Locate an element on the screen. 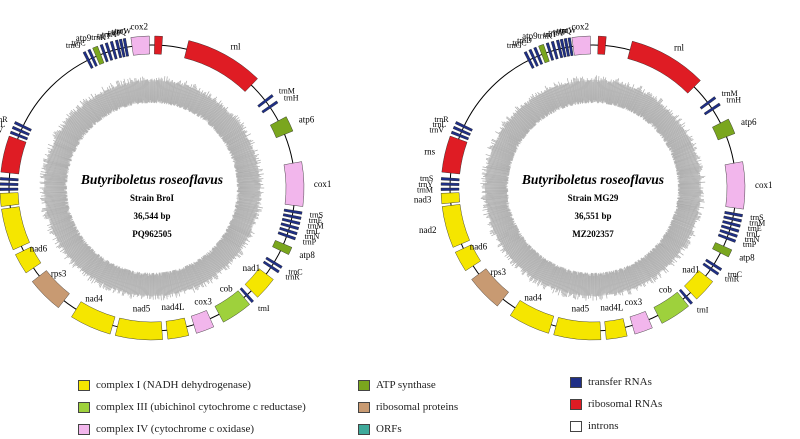 The width and height of the screenshot is (800, 439). gene-block-trnY is located at coordinates (9, 189).